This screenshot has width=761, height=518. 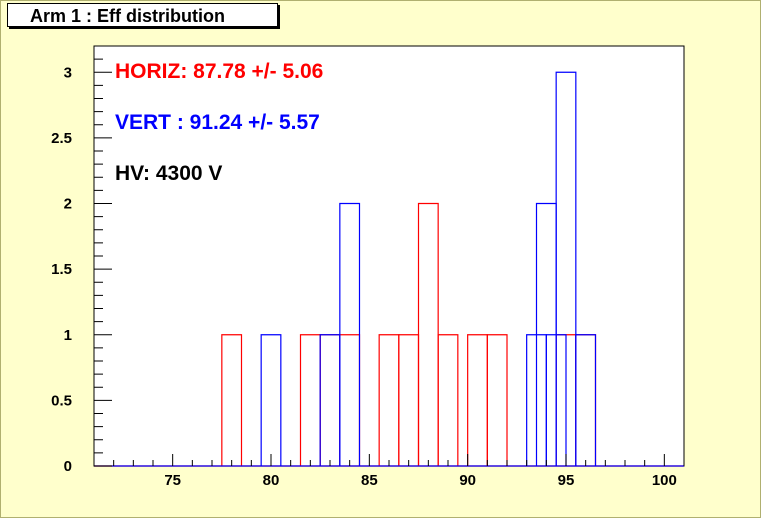 I want to click on y-tick-label: 1.5, so click(x=61, y=269).